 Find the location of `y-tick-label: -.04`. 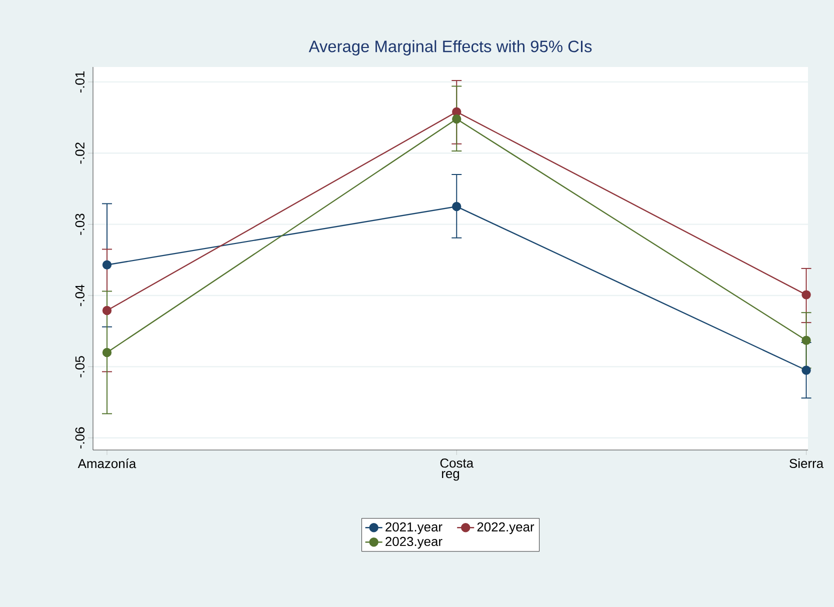

y-tick-label: -.04 is located at coordinates (79, 295).